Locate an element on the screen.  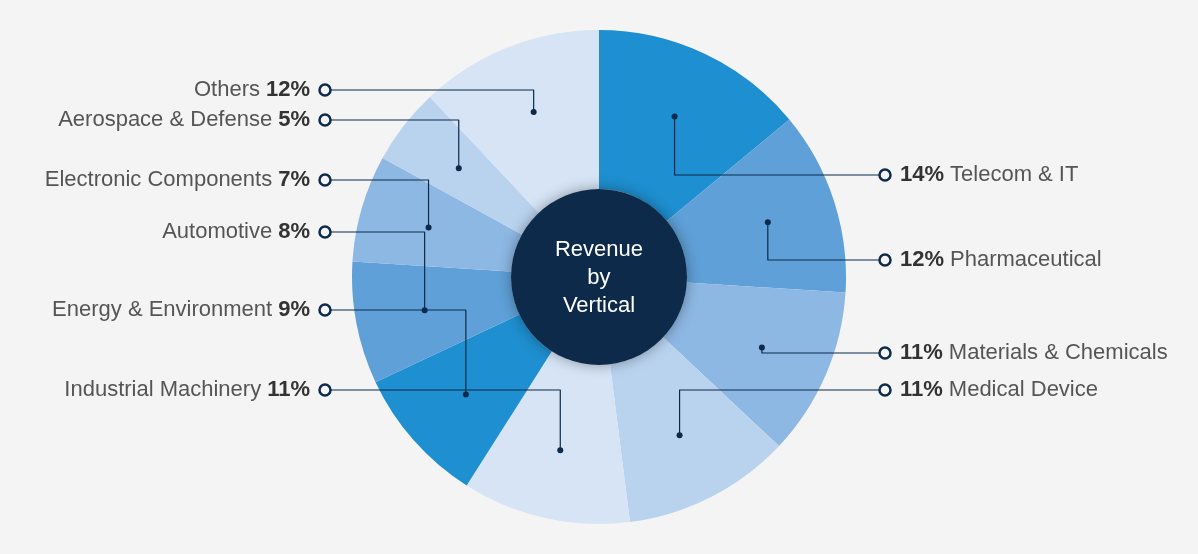
slice-label: Electronic Components is located at coordinates (158, 179).